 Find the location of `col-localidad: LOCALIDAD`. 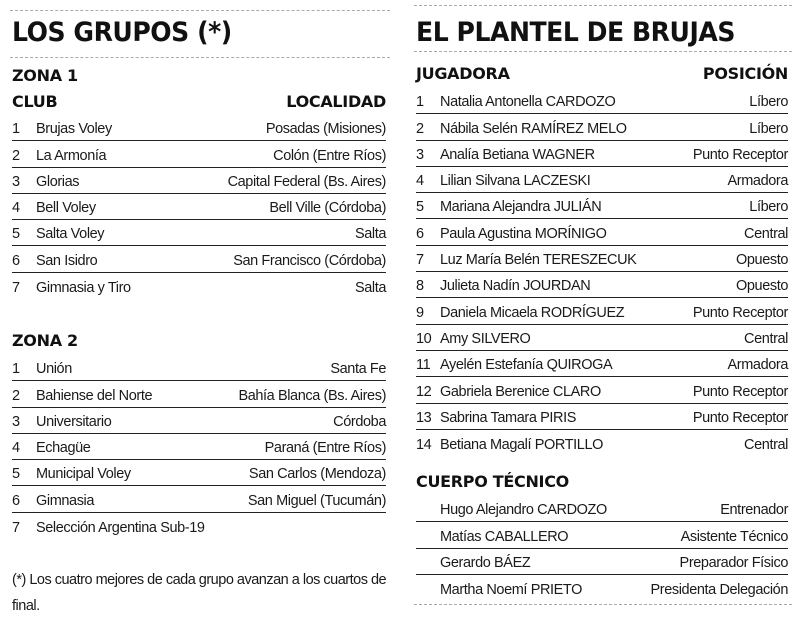

col-localidad: LOCALIDAD is located at coordinates (336, 101).